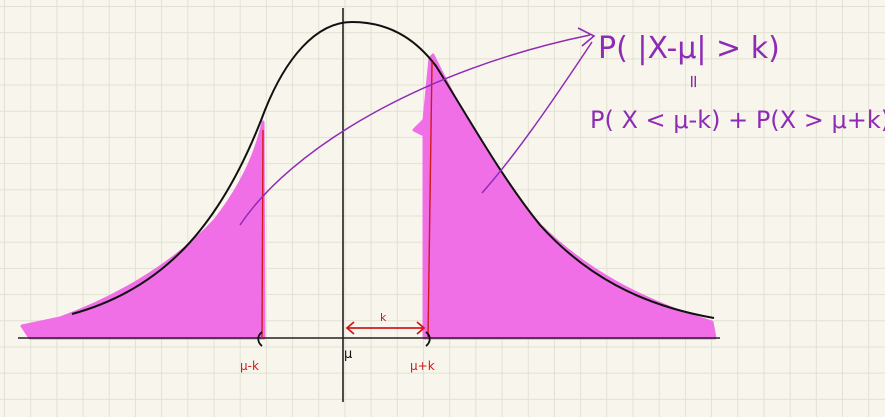 Image resolution: width=885 pixels, height=417 pixels. I want to click on arrowhead-icon, so click(586, 37).